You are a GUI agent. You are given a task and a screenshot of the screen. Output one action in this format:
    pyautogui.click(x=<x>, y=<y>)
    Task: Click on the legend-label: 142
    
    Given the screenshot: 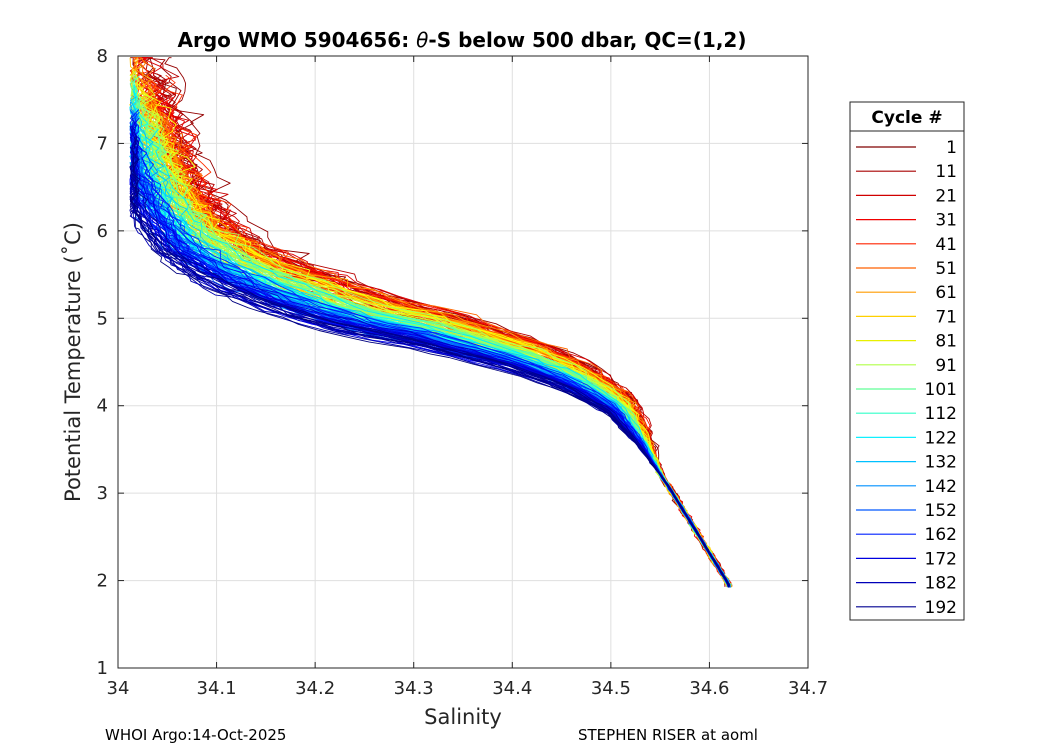 What is the action you would take?
    pyautogui.click(x=941, y=487)
    